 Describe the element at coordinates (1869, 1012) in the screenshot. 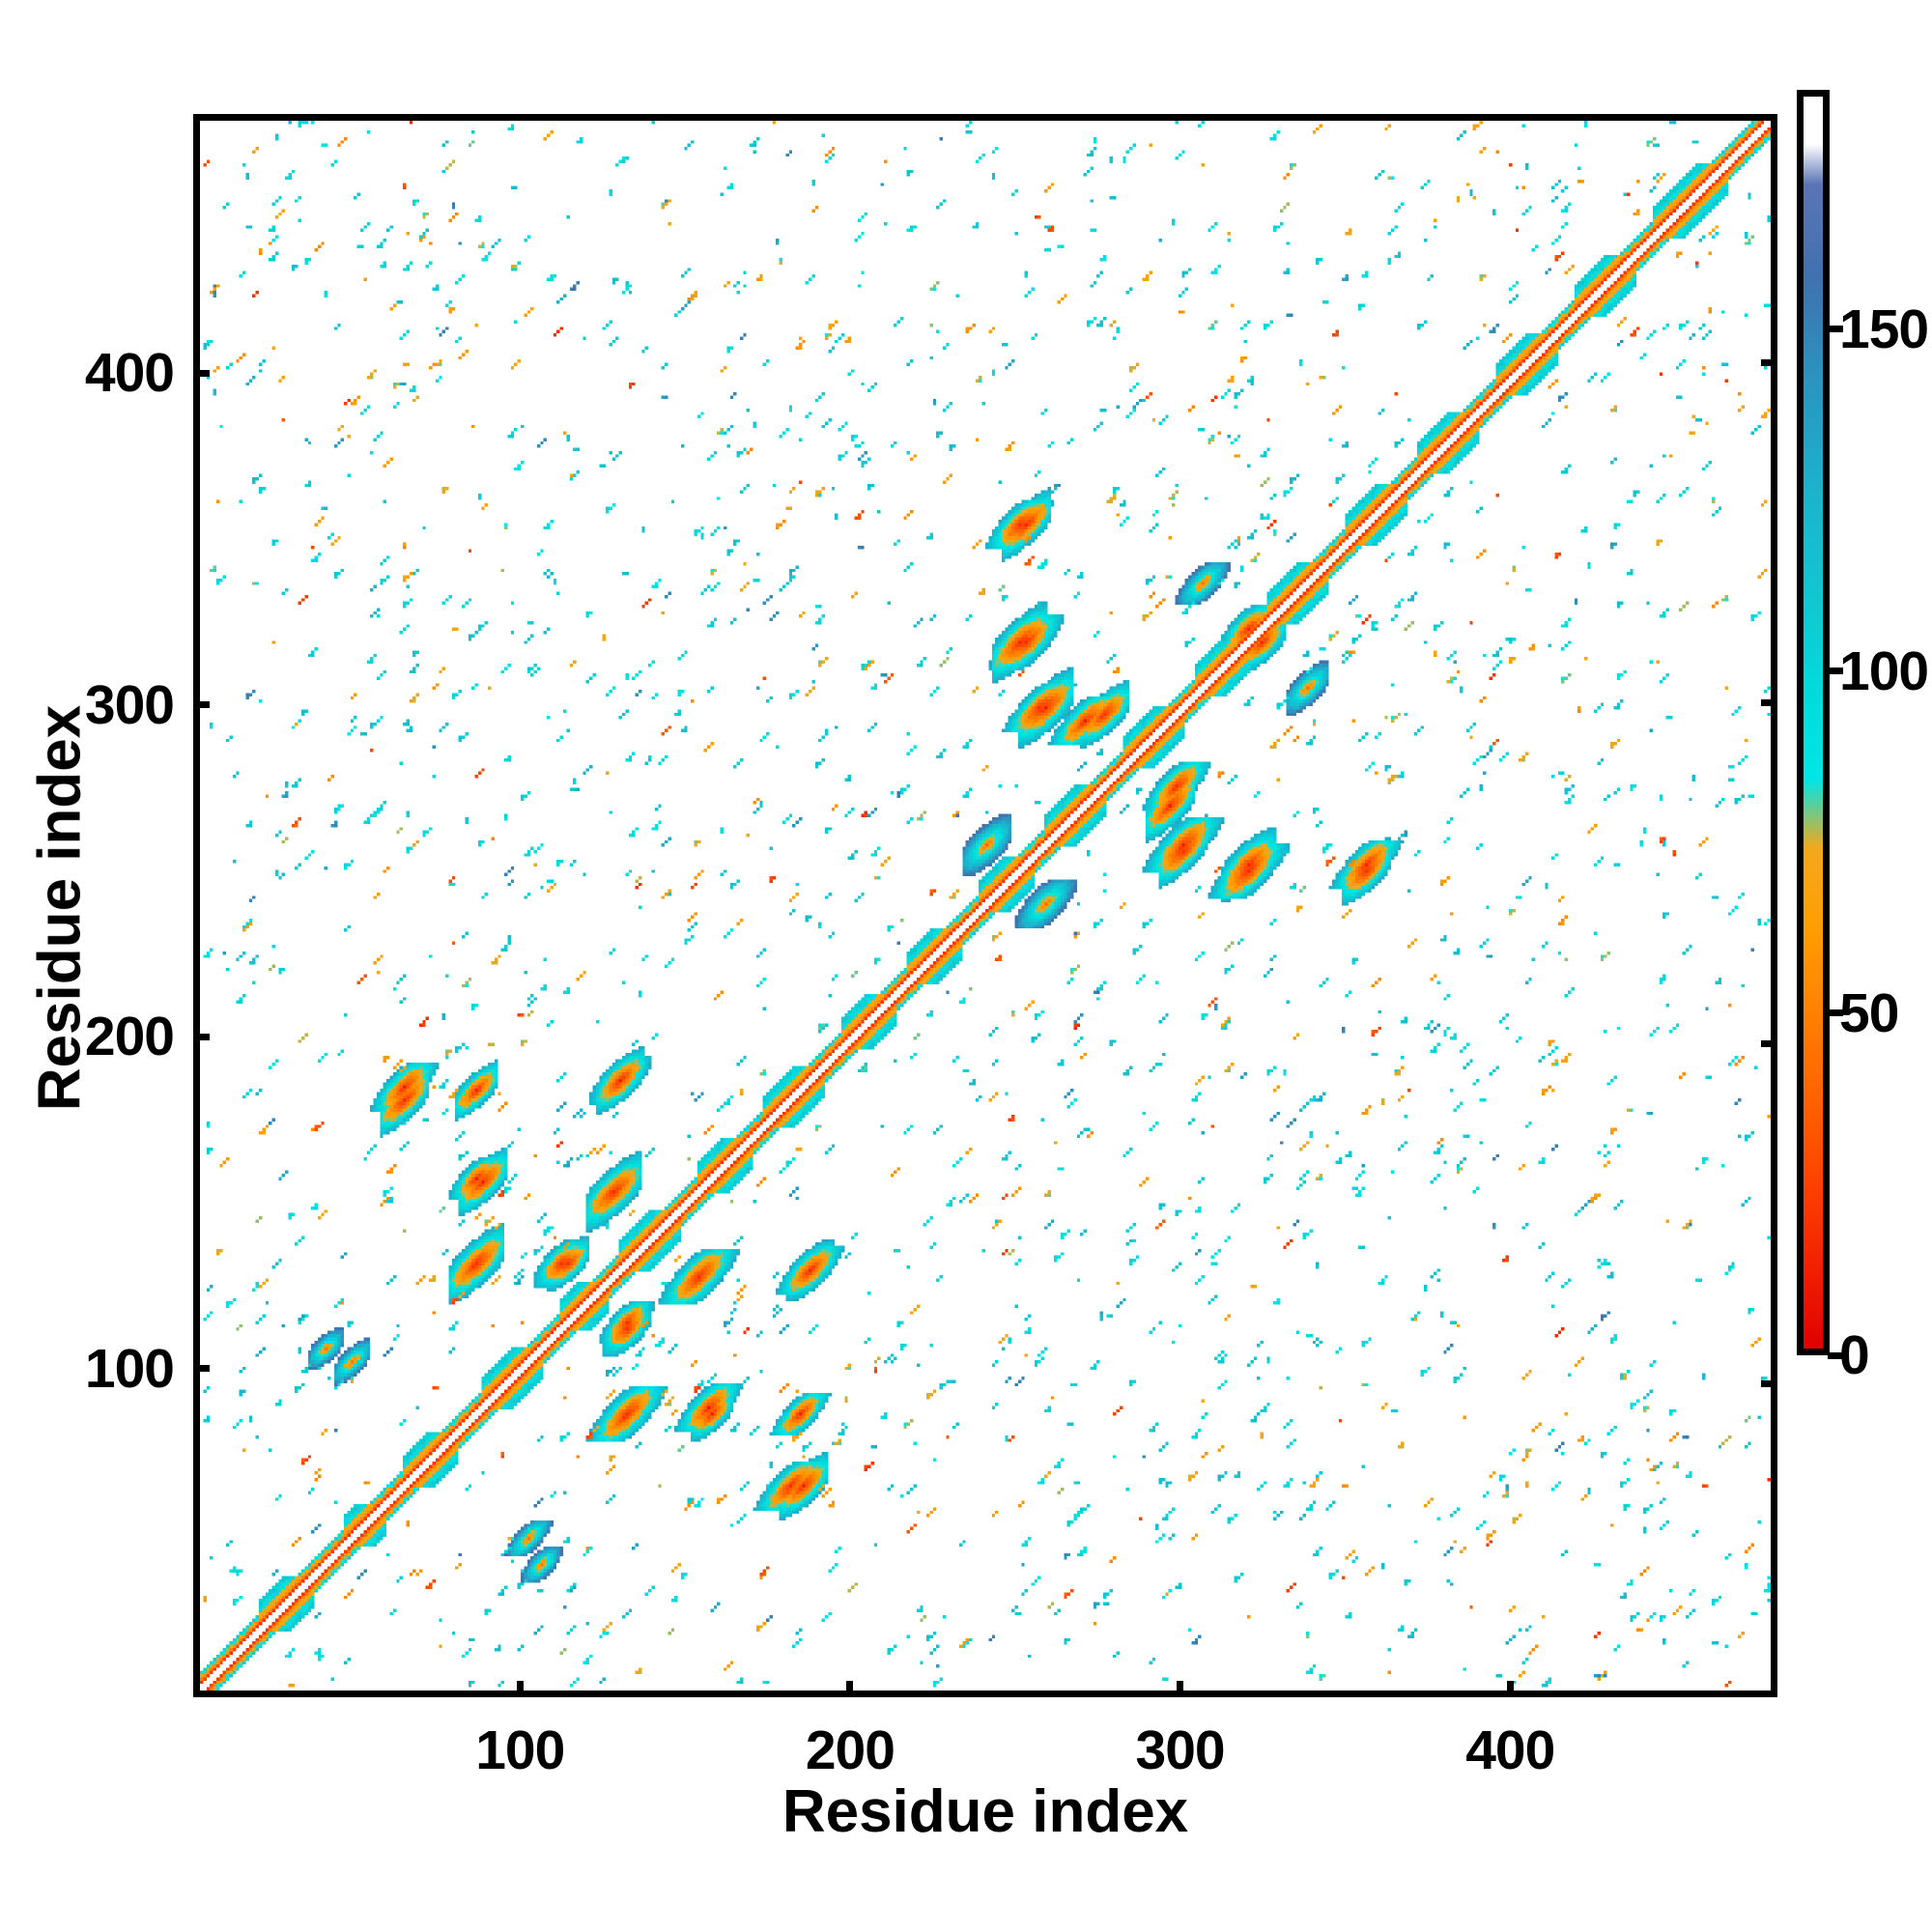

I see `colorbar-label-50: 50` at that location.